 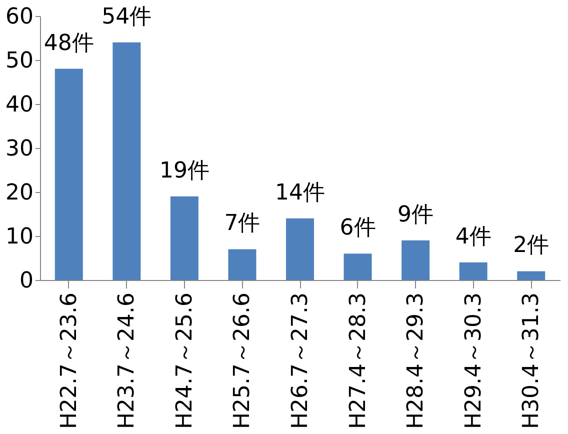 I want to click on x-tick-label: H25.7～26.6, so click(x=243, y=361).